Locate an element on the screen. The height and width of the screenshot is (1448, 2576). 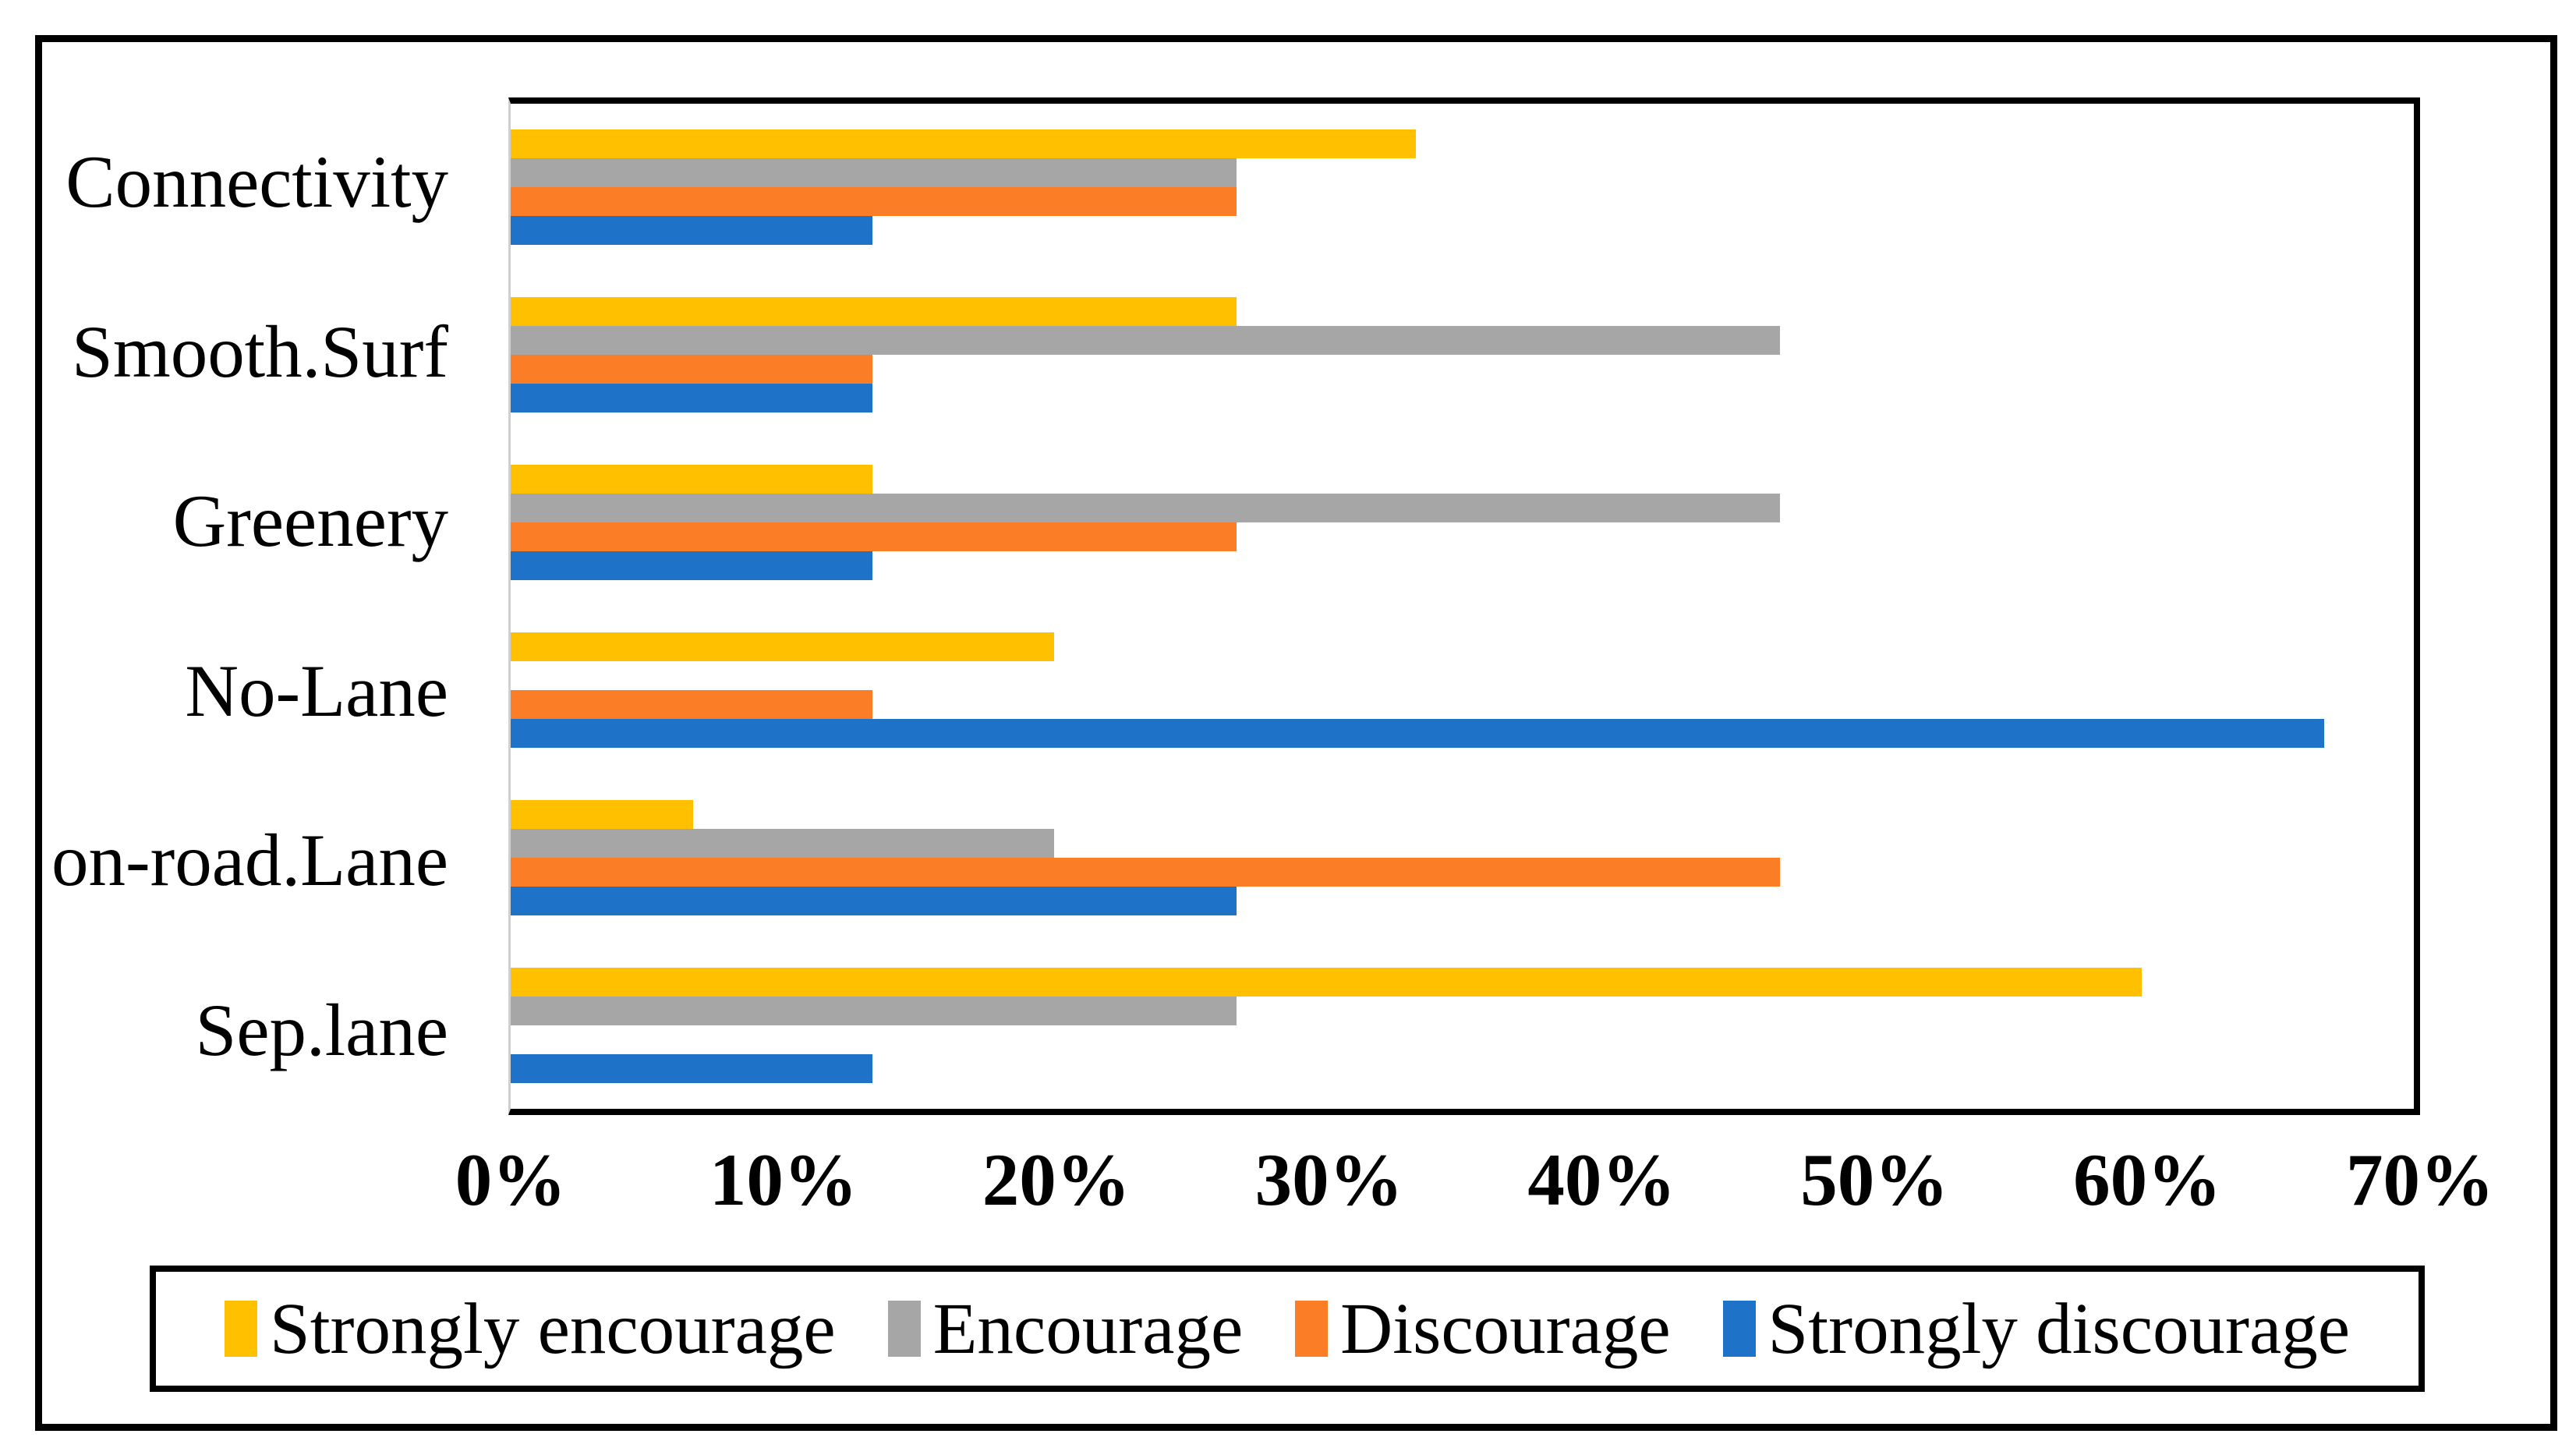
legend-label: Encourage is located at coordinates (1088, 1328).